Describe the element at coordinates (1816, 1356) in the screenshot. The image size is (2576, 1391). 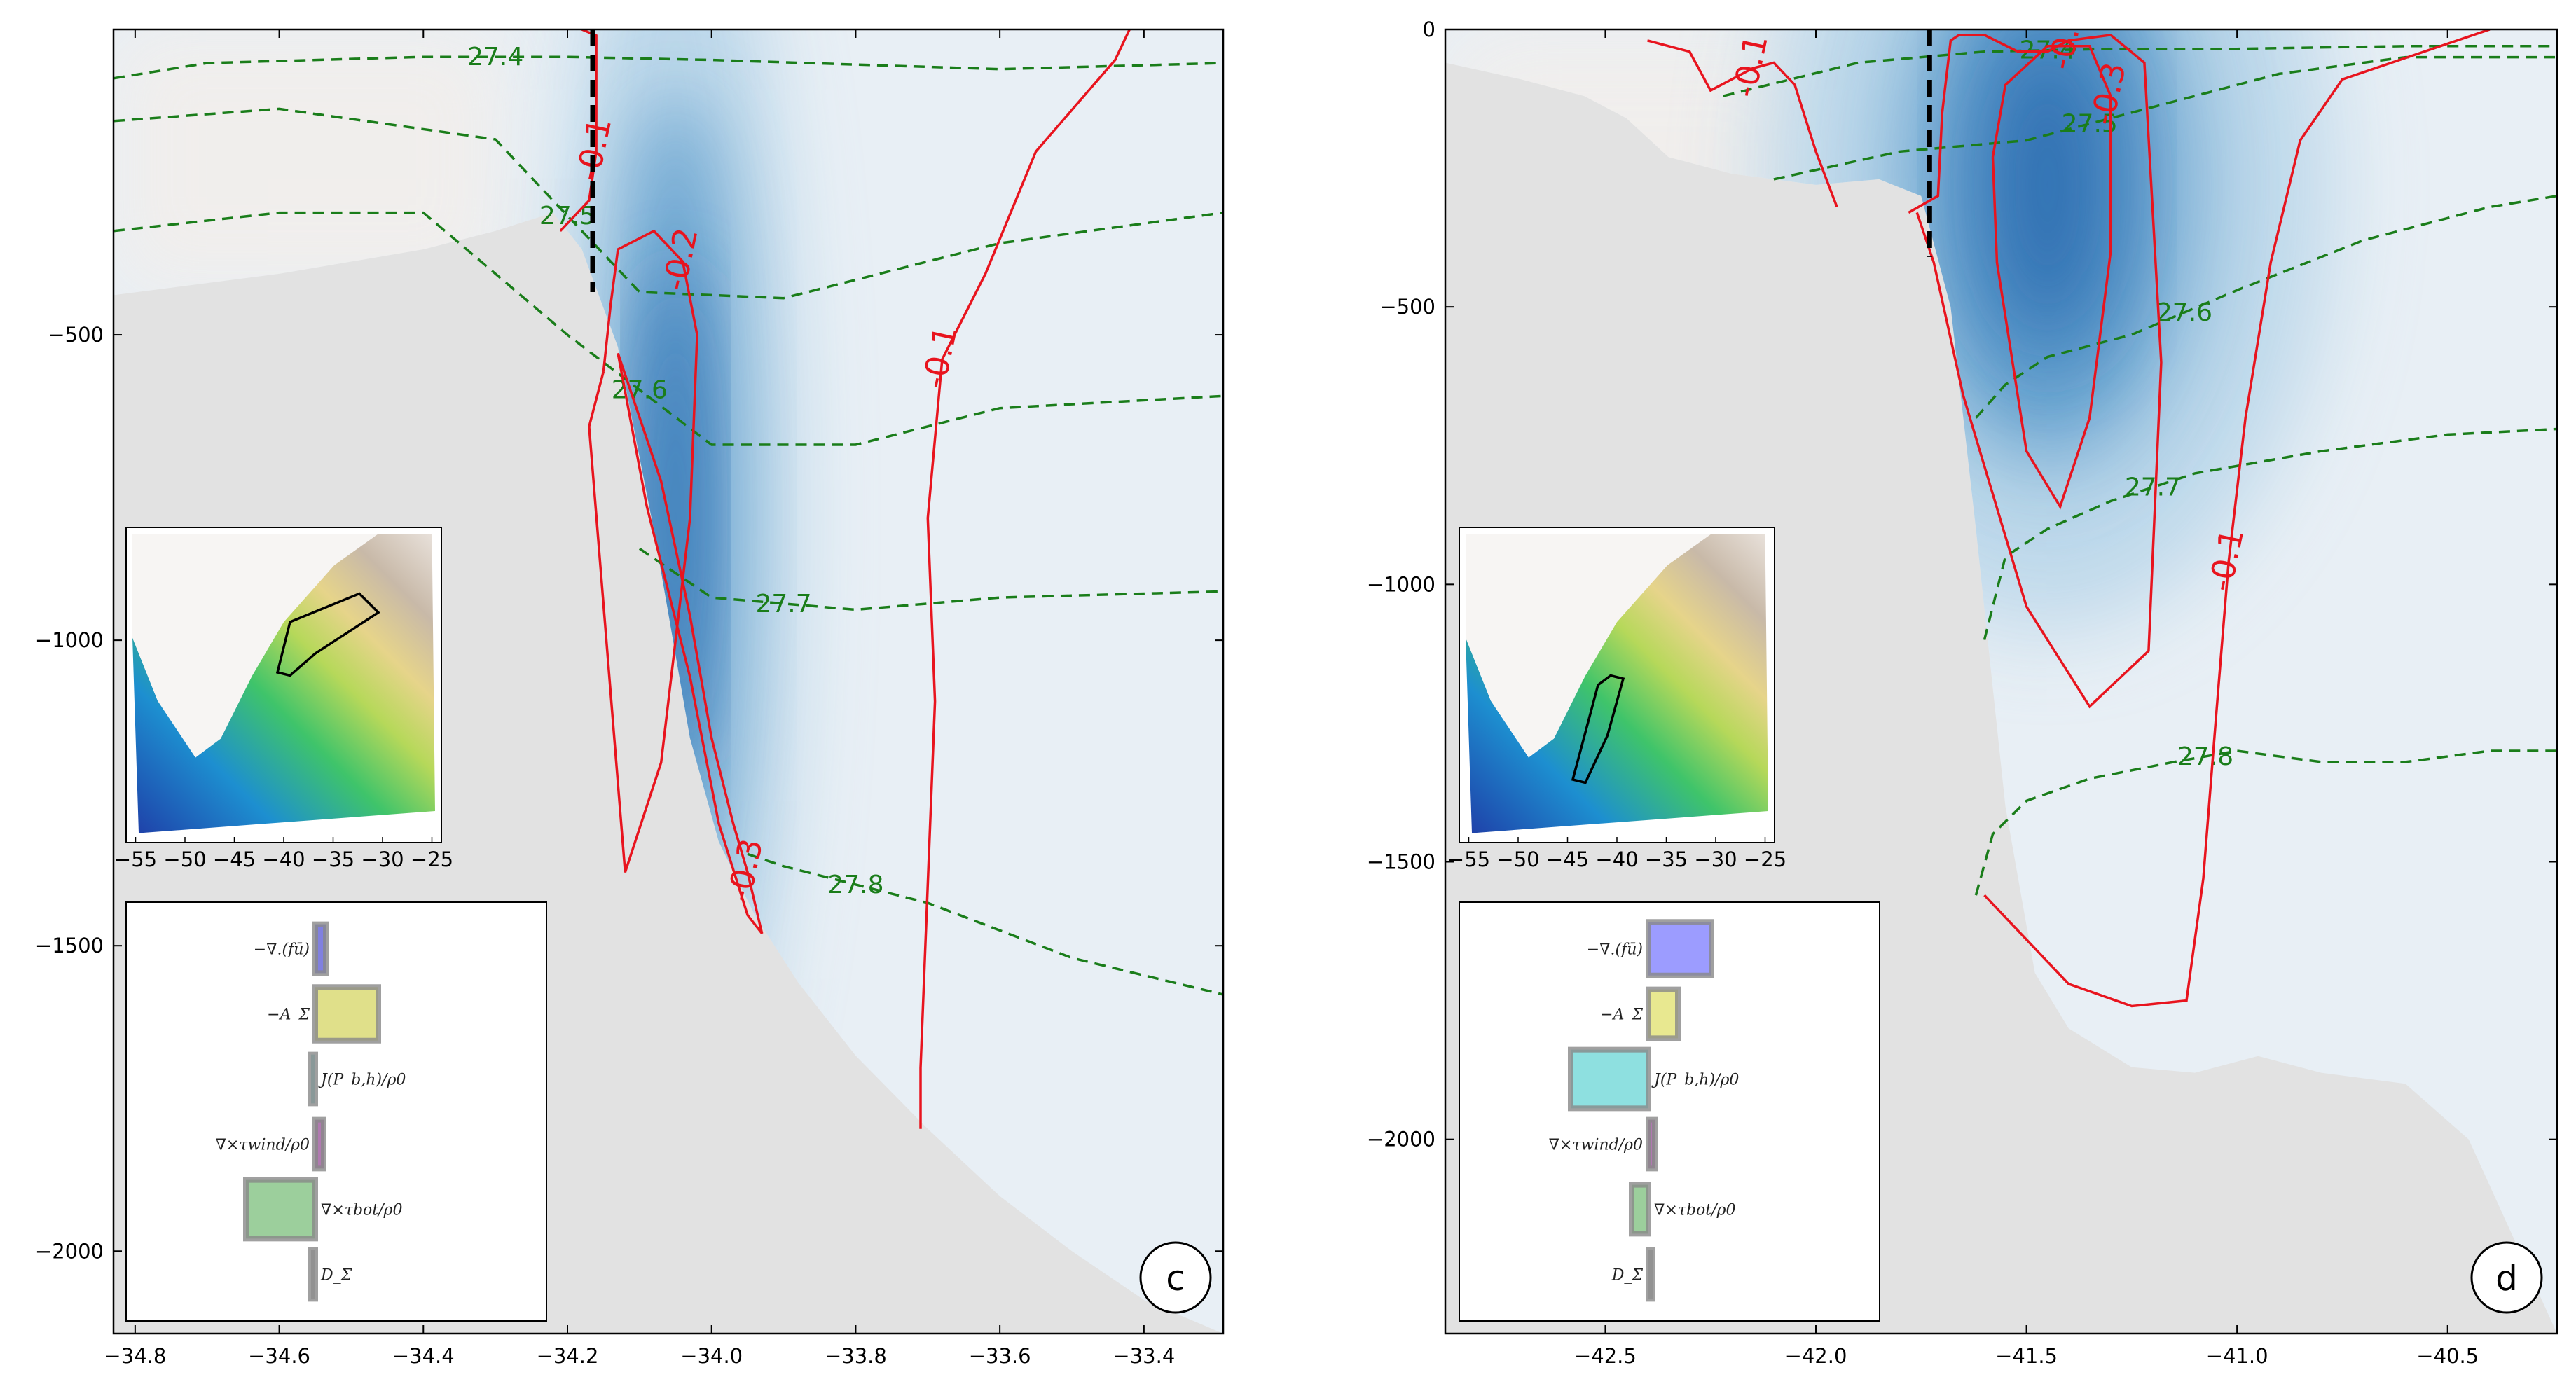
I see `x-tick-label: −42.0` at that location.